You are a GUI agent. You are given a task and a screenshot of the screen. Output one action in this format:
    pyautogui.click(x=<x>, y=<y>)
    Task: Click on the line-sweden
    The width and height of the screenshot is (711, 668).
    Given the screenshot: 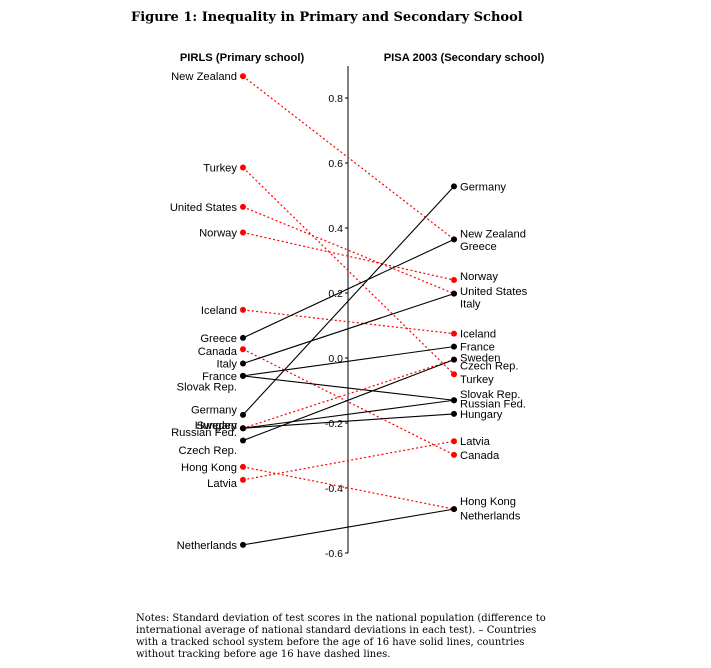 What is the action you would take?
    pyautogui.click(x=348, y=394)
    